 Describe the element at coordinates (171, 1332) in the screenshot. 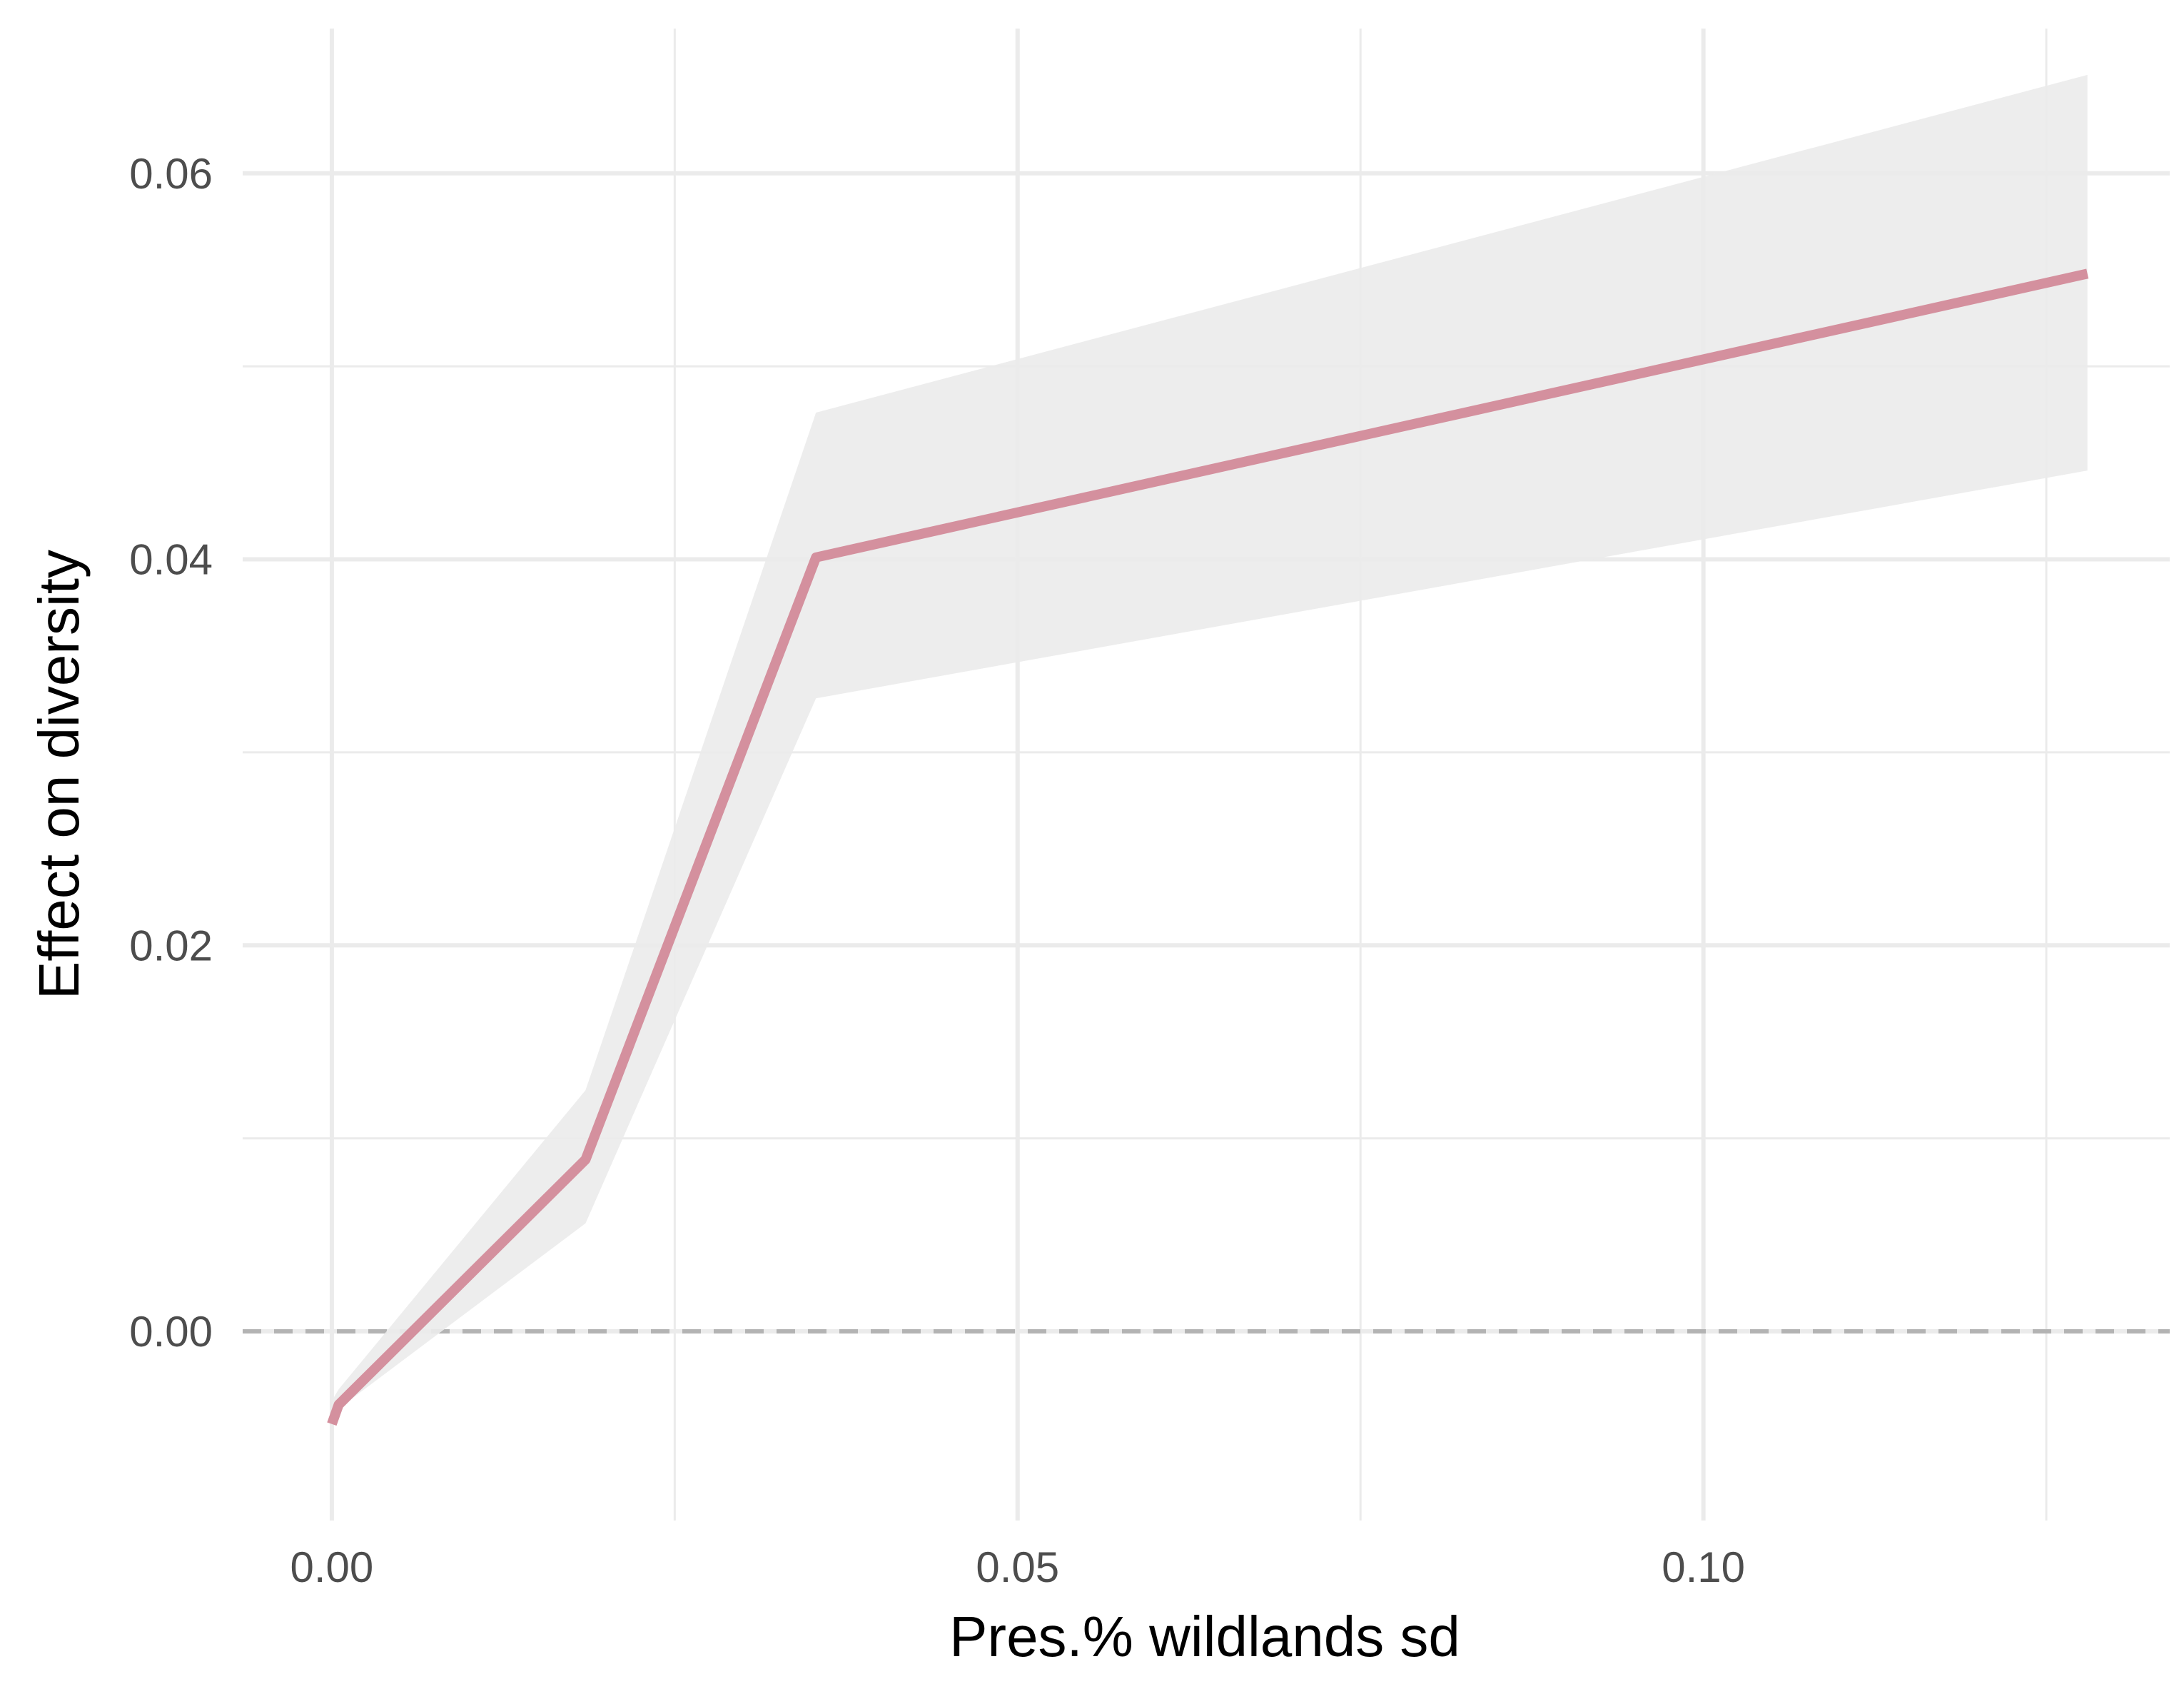

I see `y-tick-label: 0.00` at that location.